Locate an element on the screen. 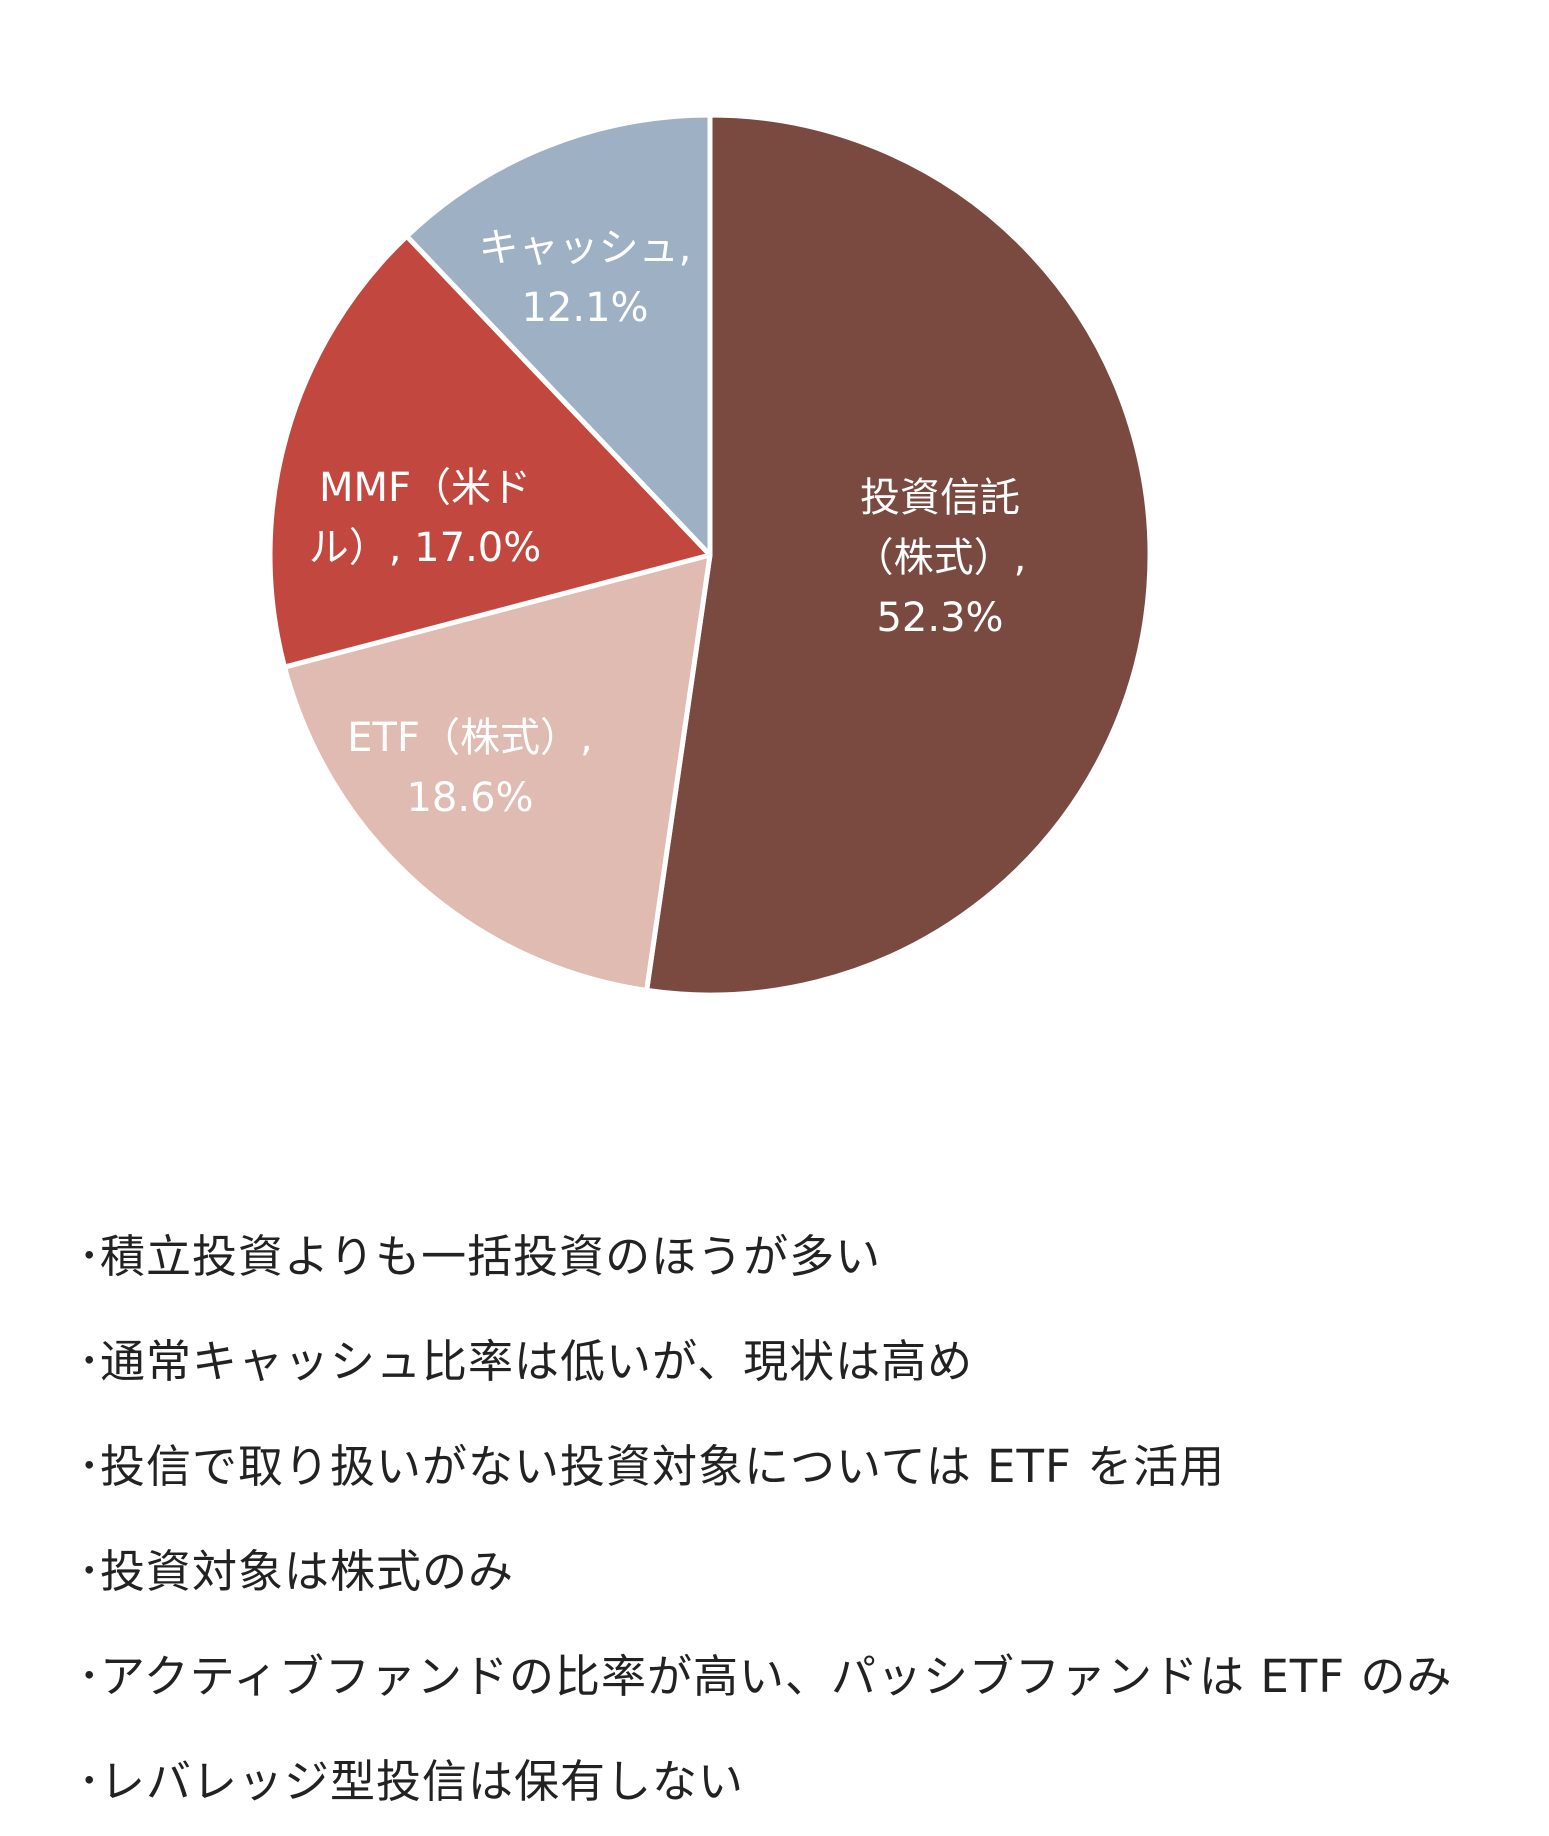 This screenshot has height=1836, width=1549. slice-label-line: （株式）, is located at coordinates (940, 558).